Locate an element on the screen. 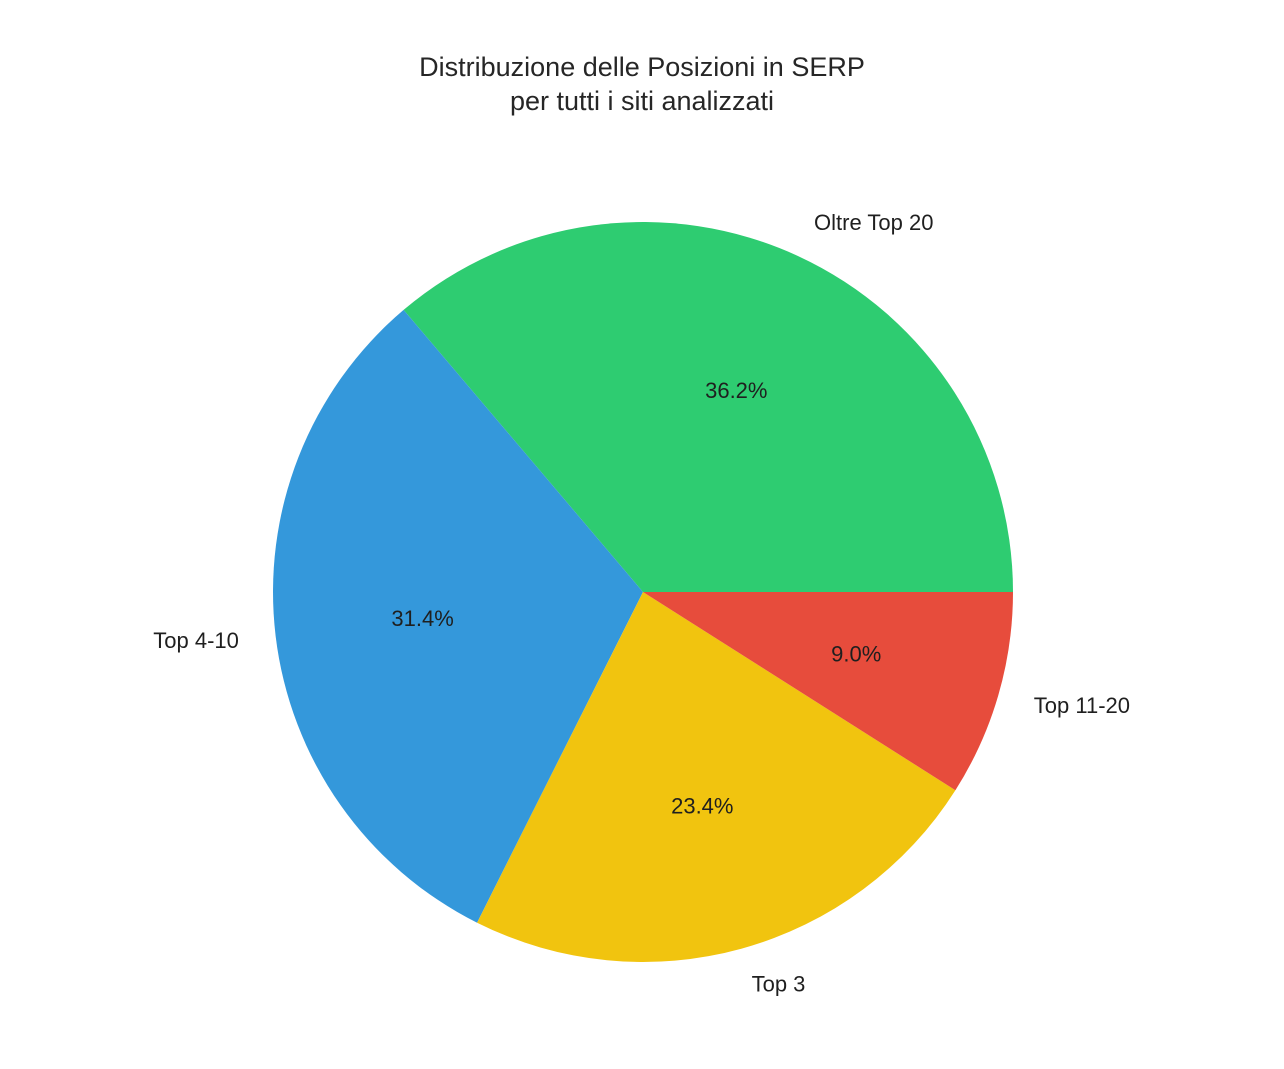  chart-title-line2: per tutti i siti analizzati is located at coordinates (642, 101).